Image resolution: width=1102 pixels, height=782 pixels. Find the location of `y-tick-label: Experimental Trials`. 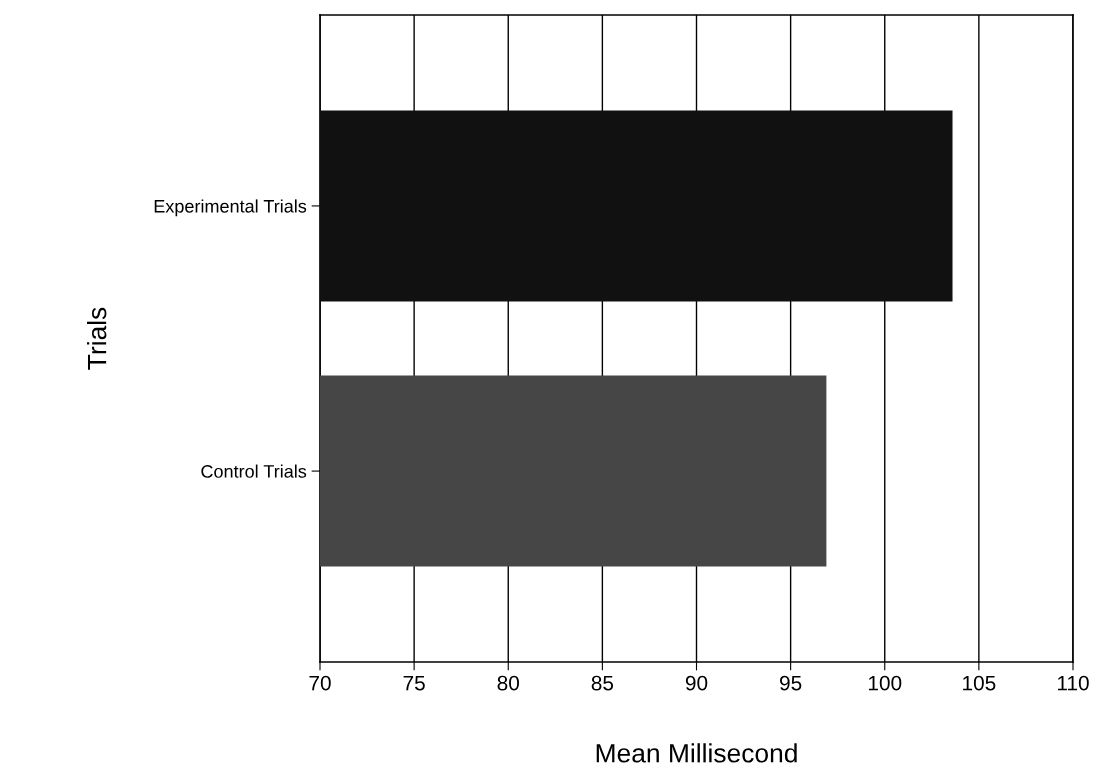

y-tick-label: Experimental Trials is located at coordinates (230, 208).